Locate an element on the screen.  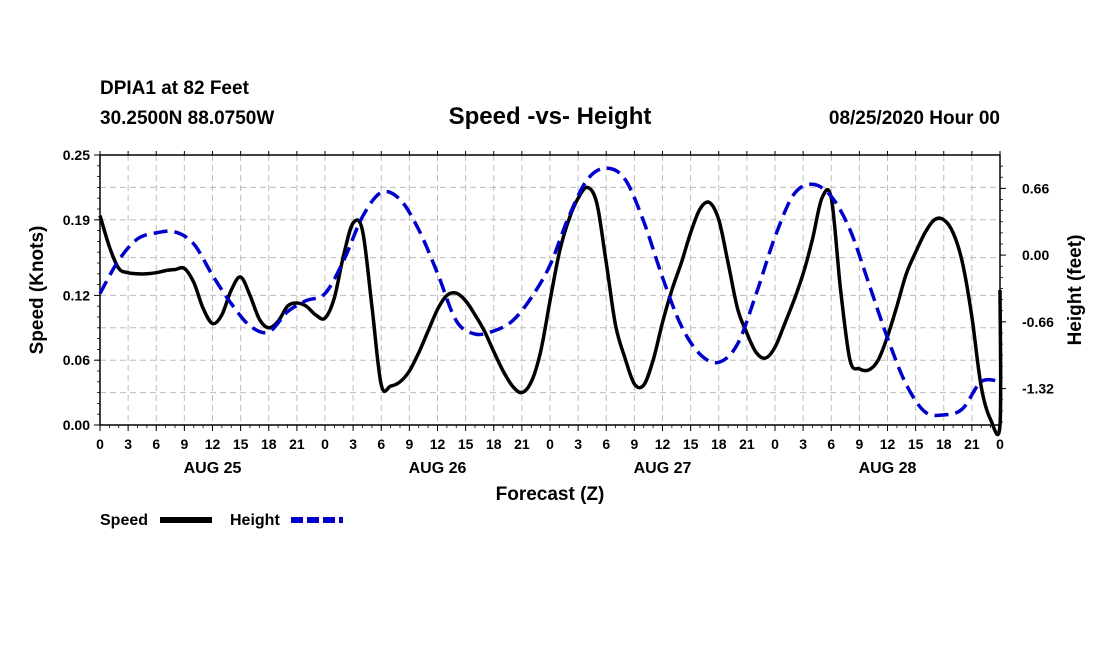
left-y-tick-label: 0.25 is located at coordinates (76, 155).